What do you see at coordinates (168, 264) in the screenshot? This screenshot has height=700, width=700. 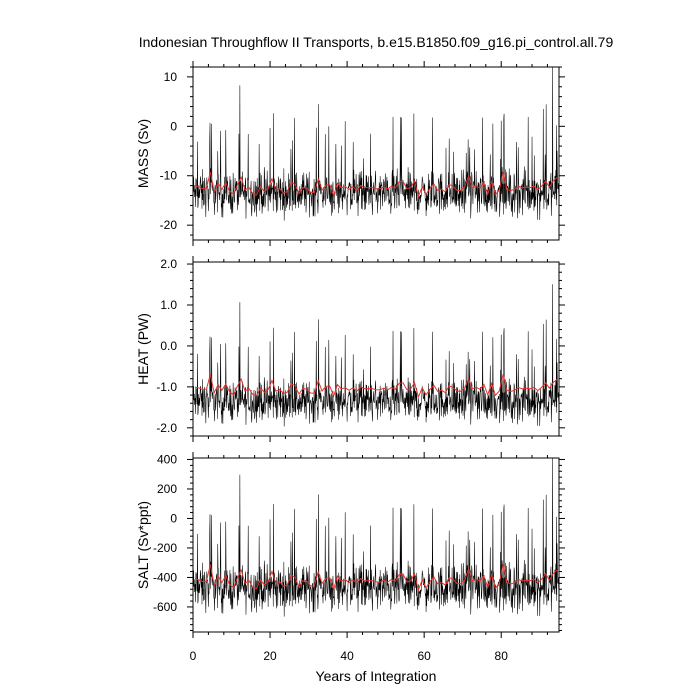 I see `y-tick-label: 2.0` at bounding box center [168, 264].